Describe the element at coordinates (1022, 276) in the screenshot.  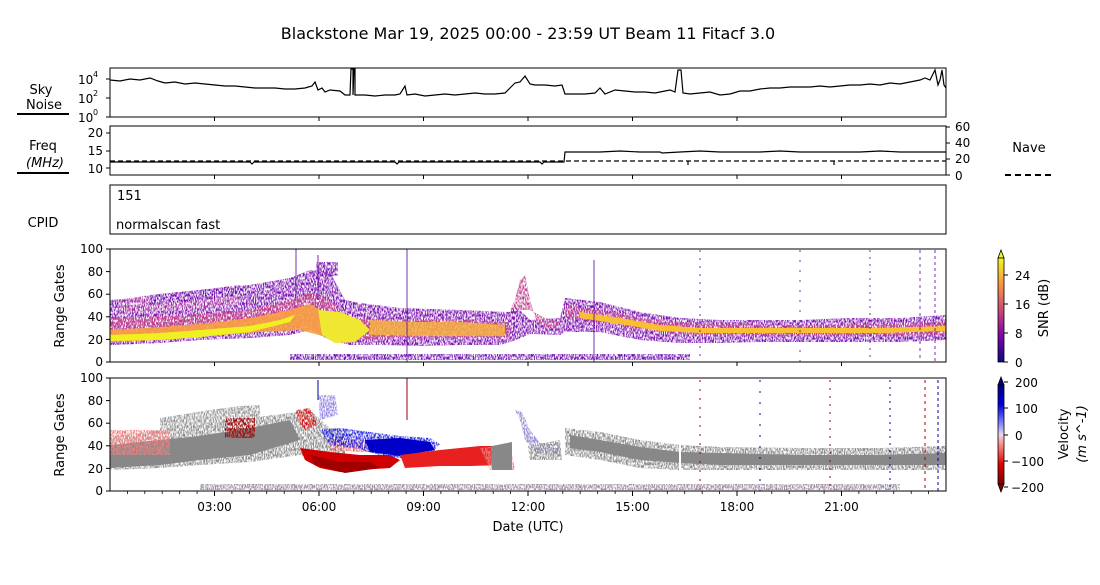
I see `snr-cbar-tick: 24` at that location.